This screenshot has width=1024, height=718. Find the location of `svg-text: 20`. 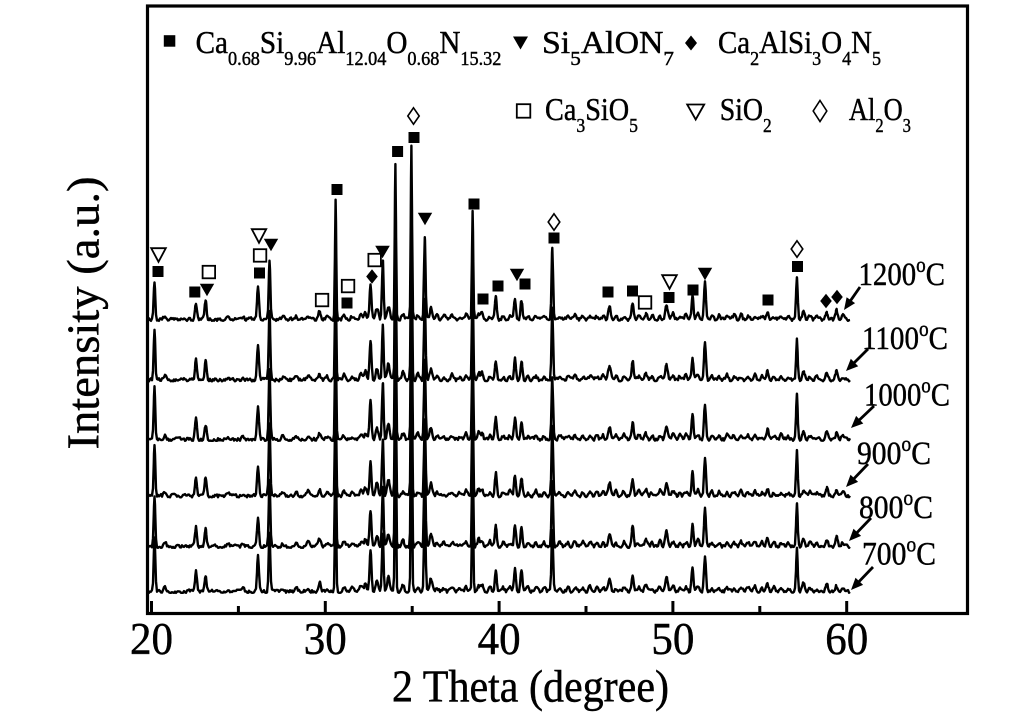

svg-text: 20 is located at coordinates (151, 639).